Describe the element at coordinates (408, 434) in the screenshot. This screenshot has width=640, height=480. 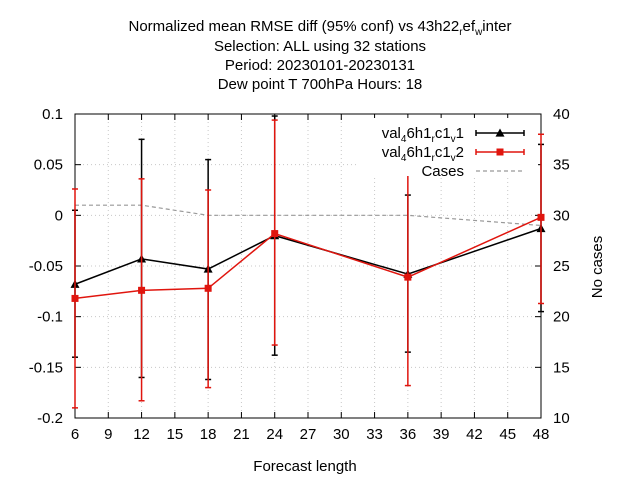
I see `x-tick-label: 36` at that location.